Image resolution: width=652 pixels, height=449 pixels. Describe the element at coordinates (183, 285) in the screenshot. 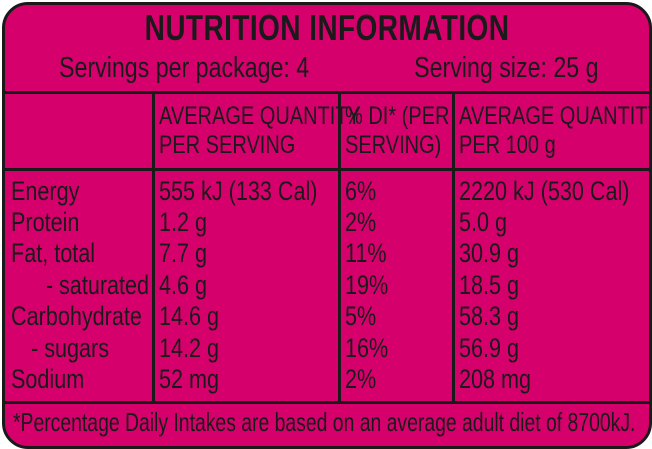

I see `per-serving-value: 4.6 g` at that location.